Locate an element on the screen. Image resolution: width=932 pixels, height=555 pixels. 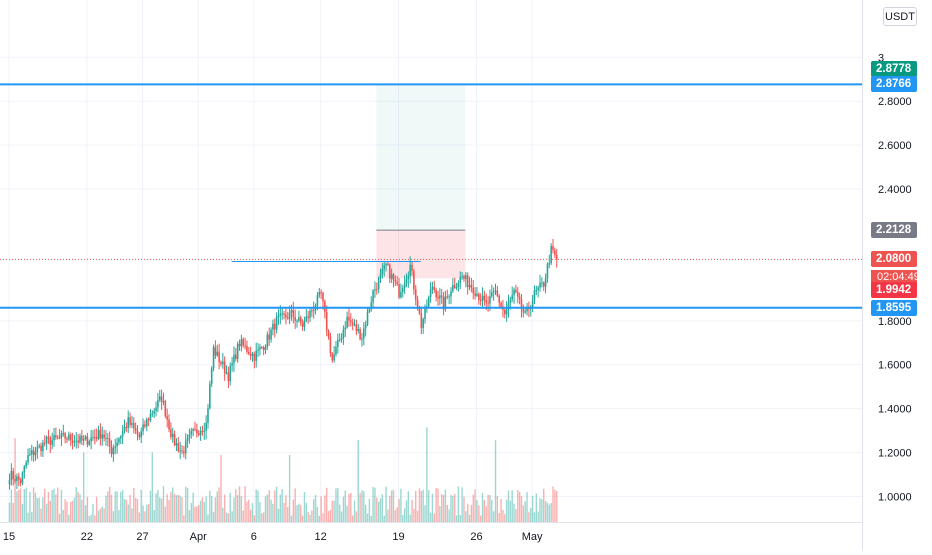
bar-countdown: 02:04:49 is located at coordinates (895, 277).